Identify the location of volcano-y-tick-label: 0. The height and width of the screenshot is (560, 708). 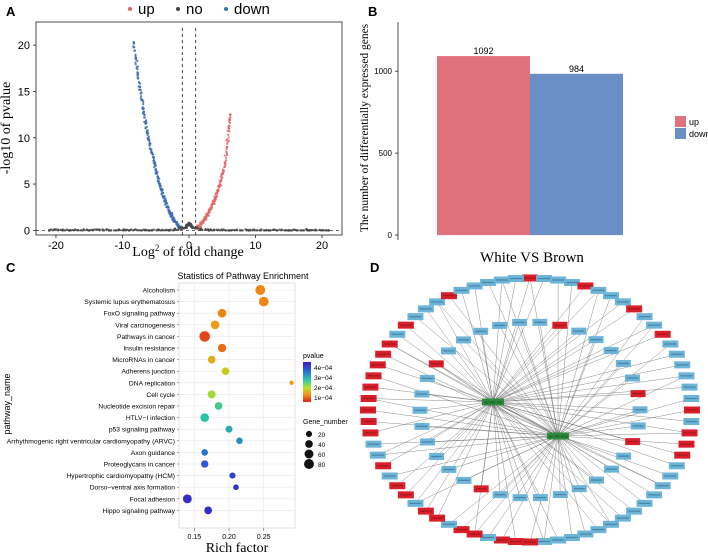
(27, 231).